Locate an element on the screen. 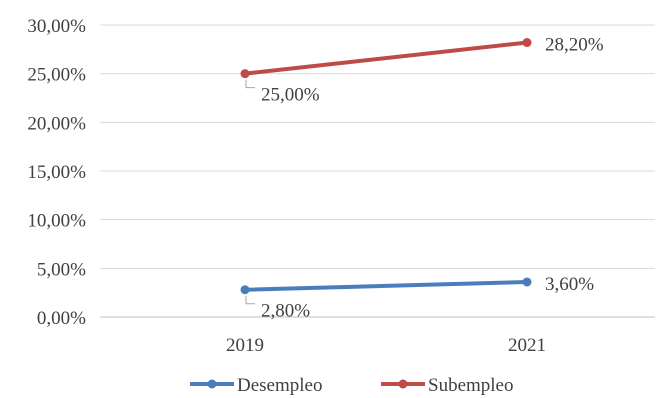  y-axis-tick-labels: 0,00% 5,00% 10,00% 15,00% 20,00% 25,00% 30,00% is located at coordinates (56, 172).